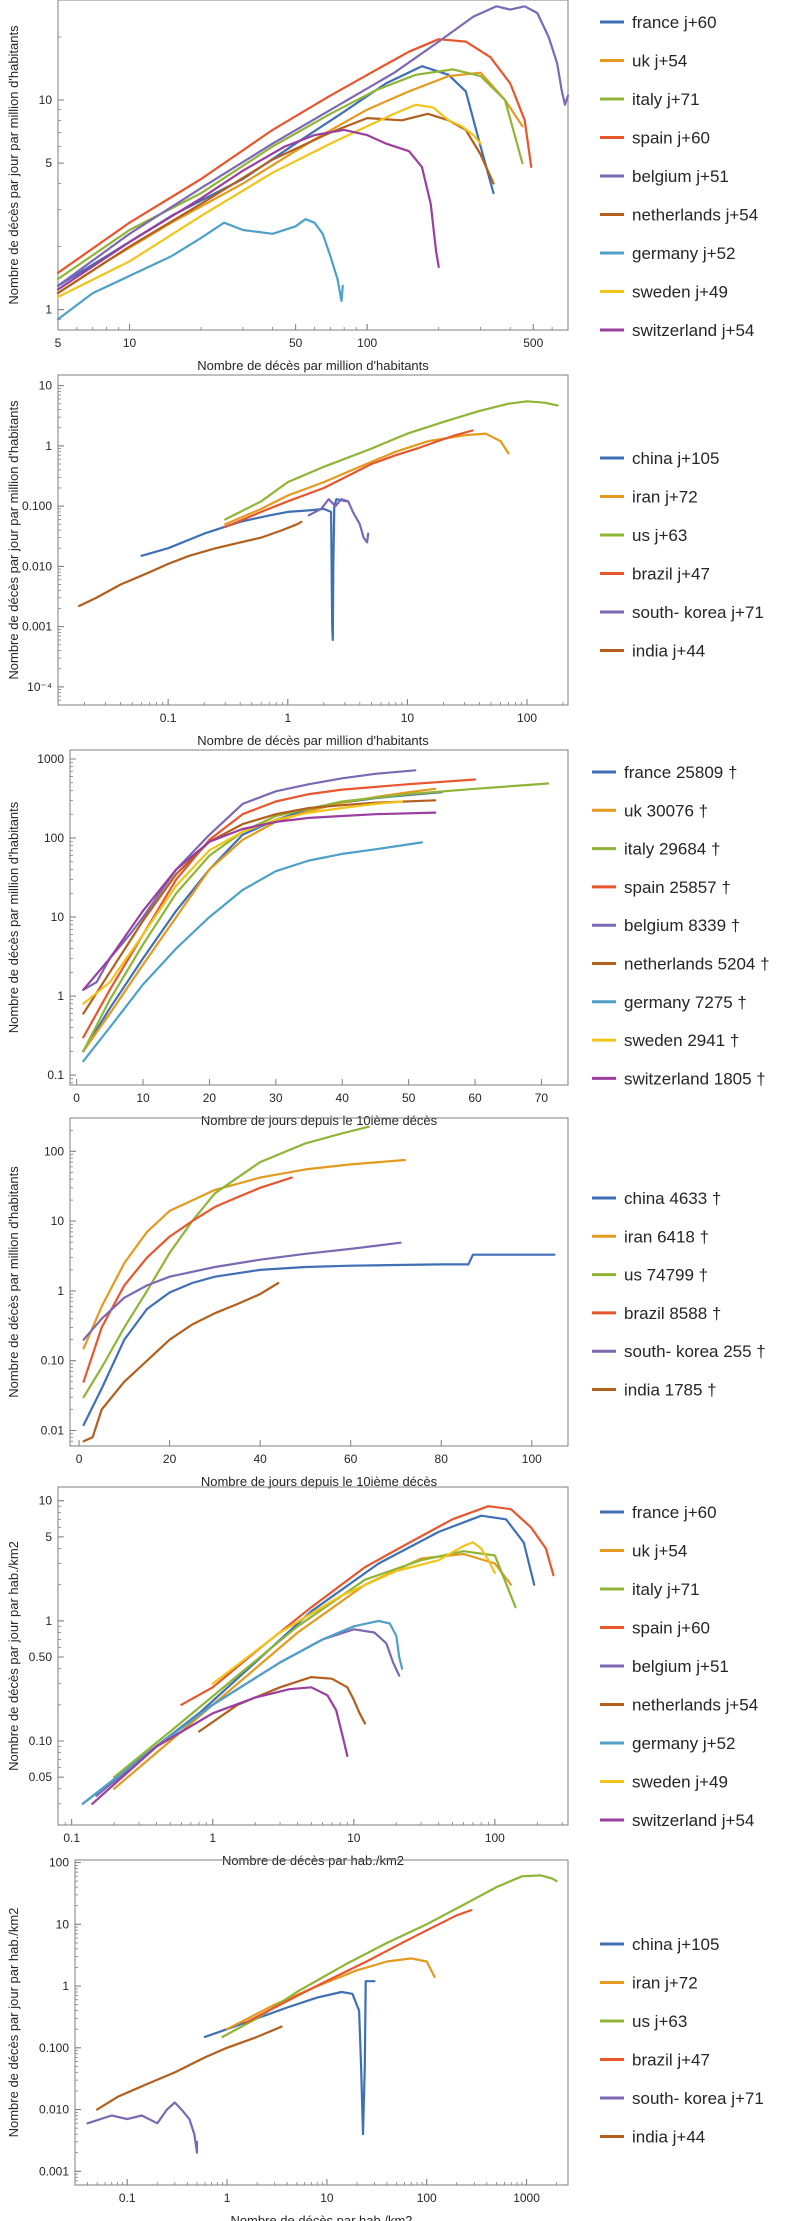 This screenshot has width=807, height=2221. I want to click on legend-label: belgium 8339 †, so click(682, 925).